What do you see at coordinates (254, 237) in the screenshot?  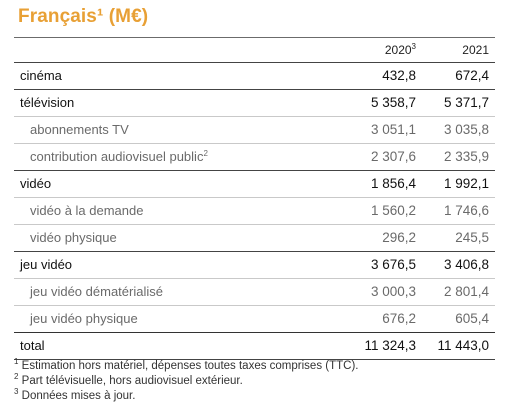 I see `table-row-video-physique: vidéo physique 296,2 245,5` at bounding box center [254, 237].